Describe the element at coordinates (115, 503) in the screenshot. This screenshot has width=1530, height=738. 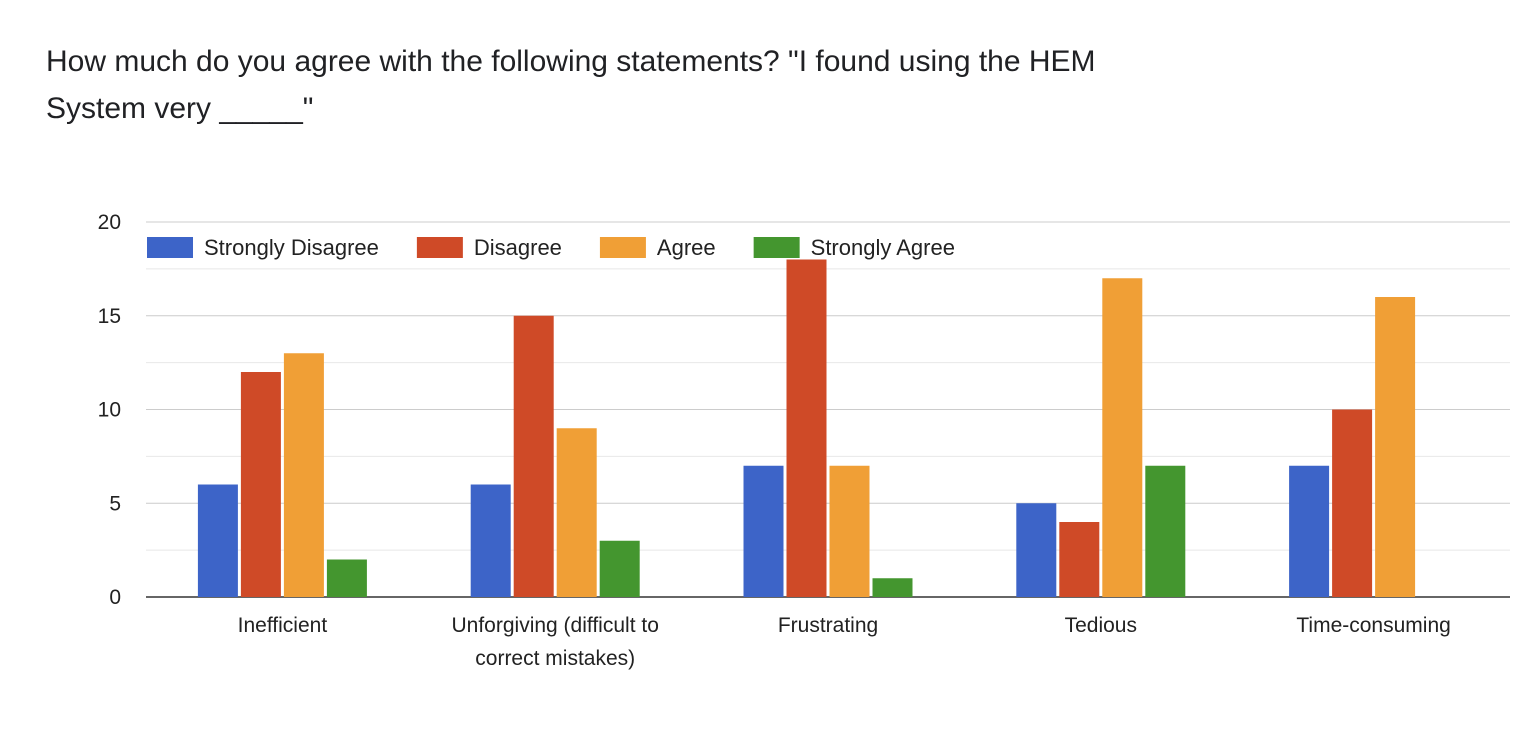
I see `y-tick-label: 5` at that location.